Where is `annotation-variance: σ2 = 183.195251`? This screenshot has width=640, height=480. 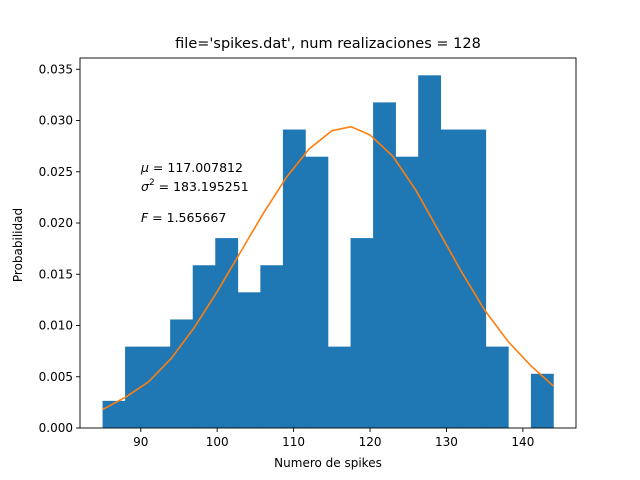 annotation-variance: σ2 = 183.195251 is located at coordinates (195, 186).